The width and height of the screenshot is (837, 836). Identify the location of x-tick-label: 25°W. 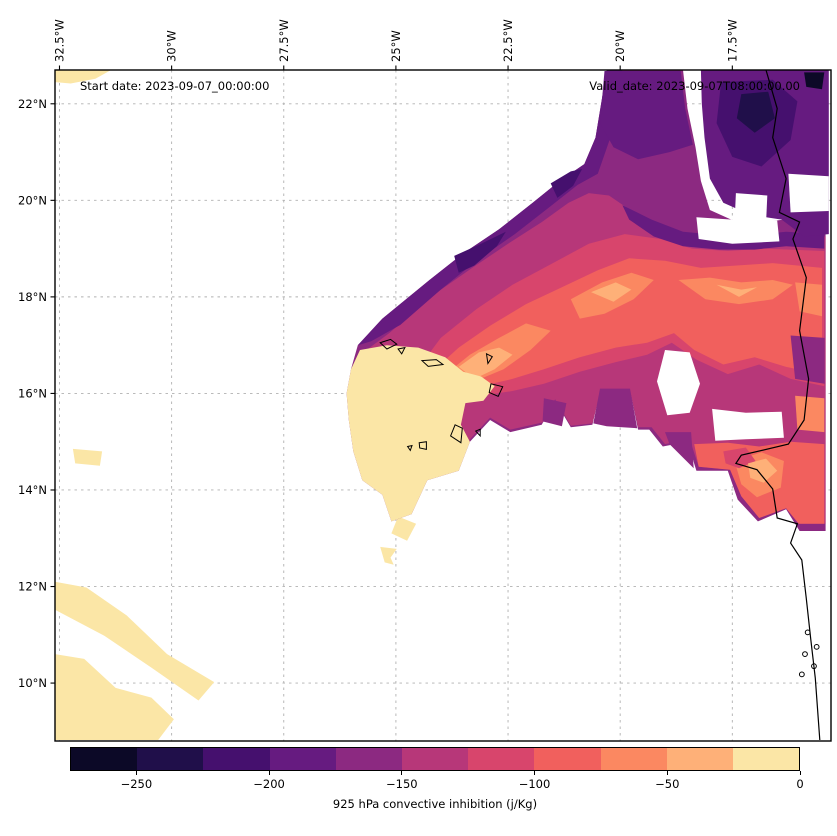
(396, 46).